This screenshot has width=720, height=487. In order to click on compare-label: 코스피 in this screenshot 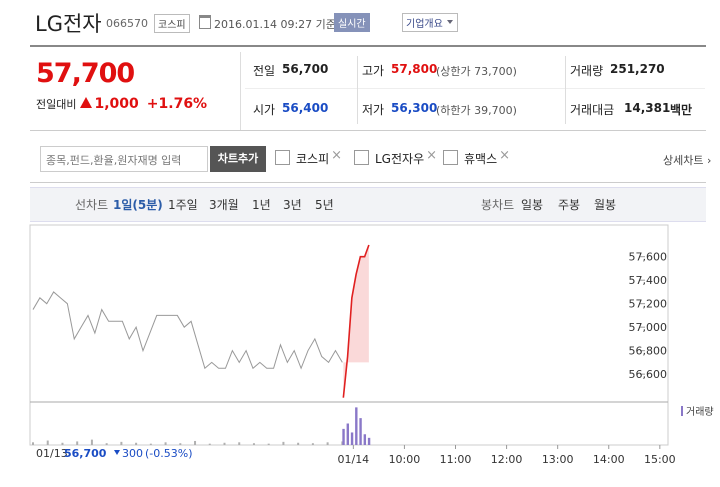, I will do `click(313, 159)`.